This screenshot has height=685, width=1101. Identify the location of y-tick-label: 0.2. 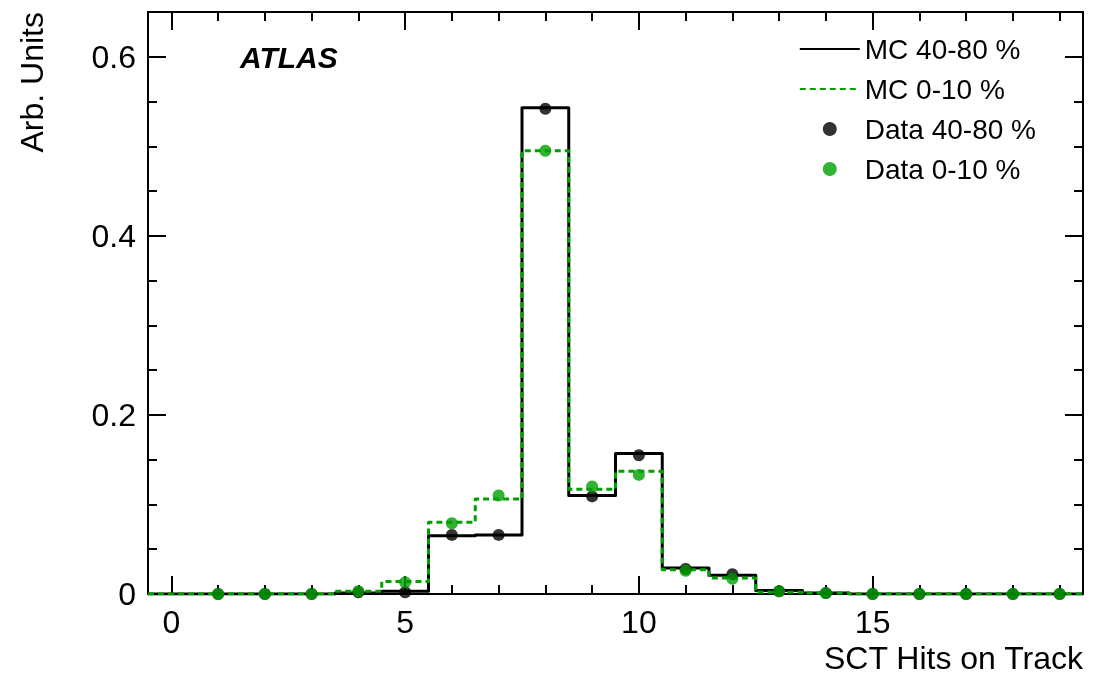
(113, 414).